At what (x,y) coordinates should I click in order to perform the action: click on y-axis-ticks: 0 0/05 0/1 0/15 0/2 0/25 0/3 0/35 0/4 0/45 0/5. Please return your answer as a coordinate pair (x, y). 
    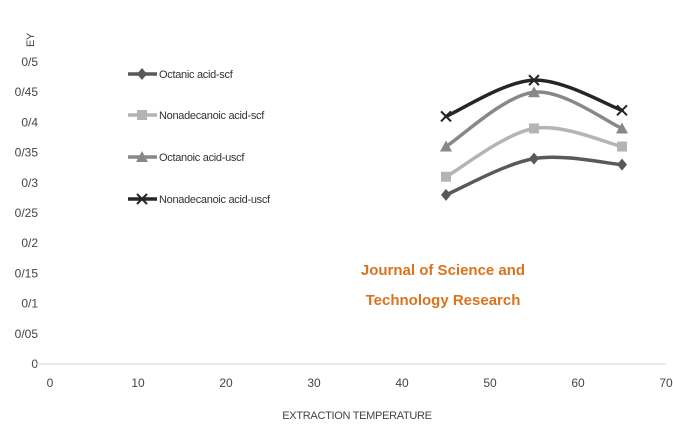
    Looking at the image, I should click on (27, 213).